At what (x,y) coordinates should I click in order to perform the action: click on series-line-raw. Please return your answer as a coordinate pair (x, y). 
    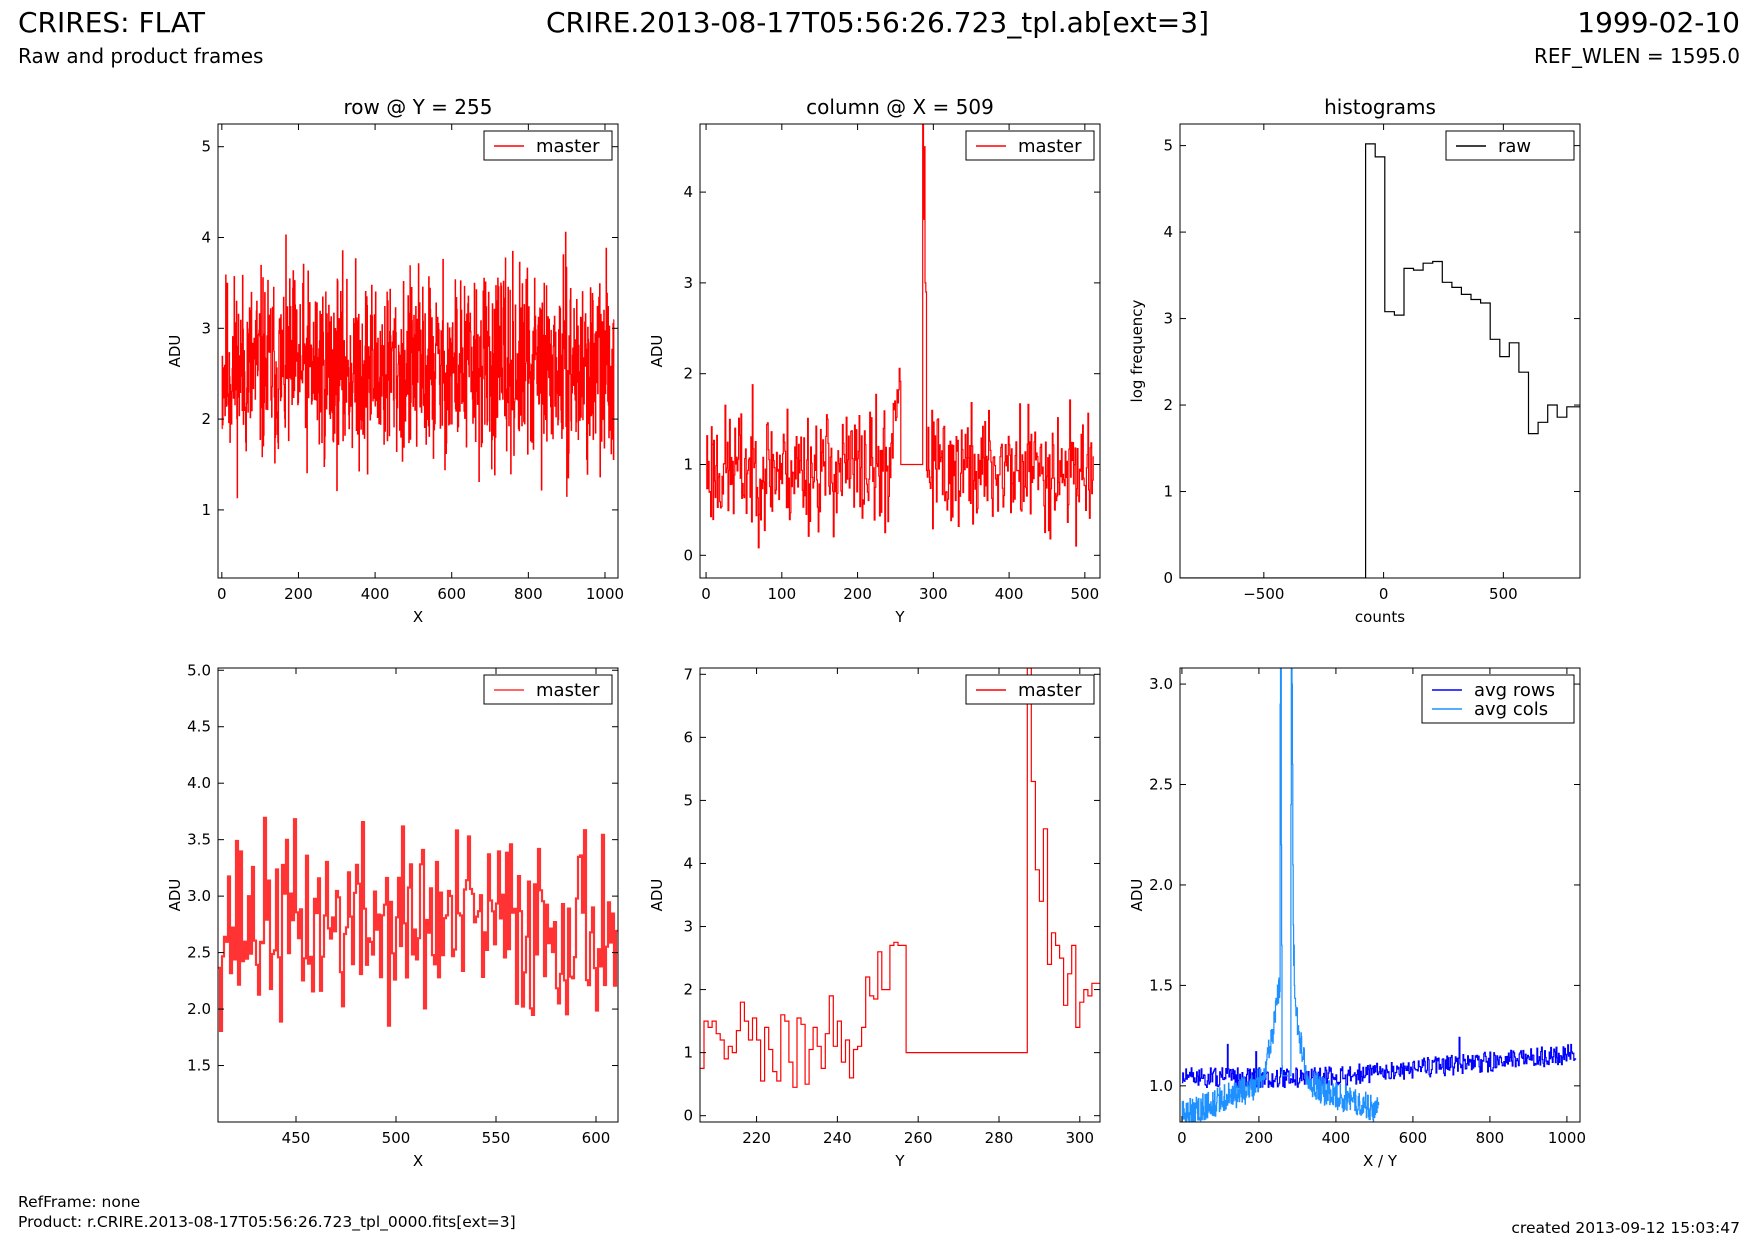
    Looking at the image, I should click on (1380, 360).